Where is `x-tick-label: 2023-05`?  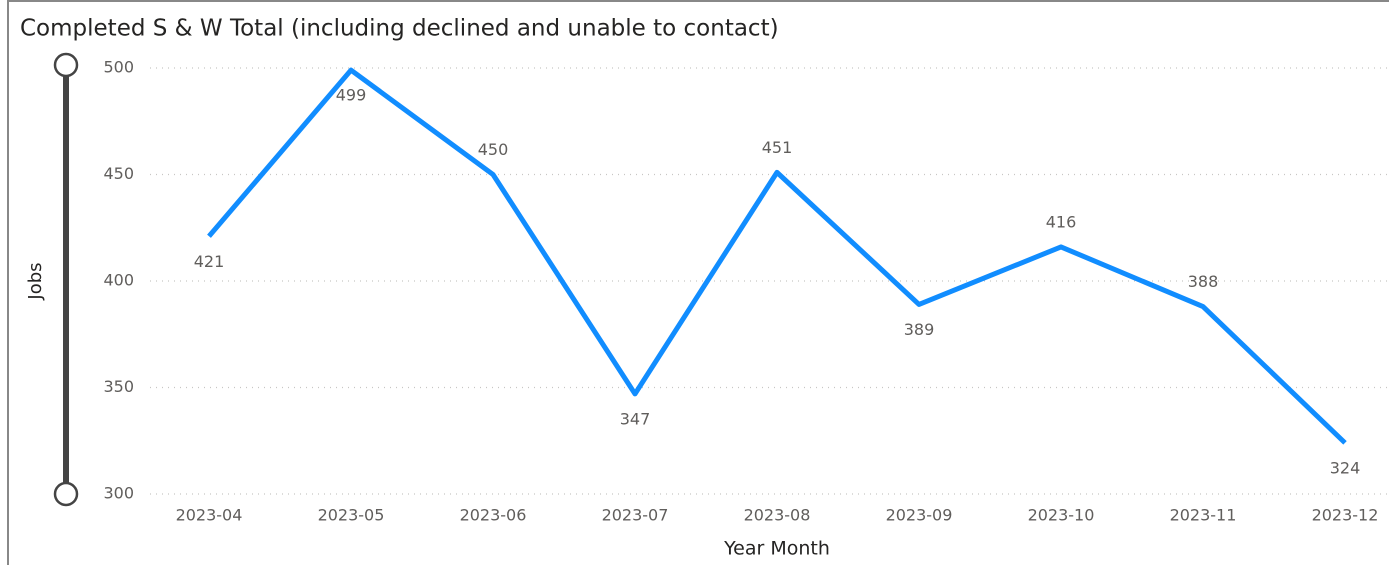
x-tick-label: 2023-05 is located at coordinates (351, 515).